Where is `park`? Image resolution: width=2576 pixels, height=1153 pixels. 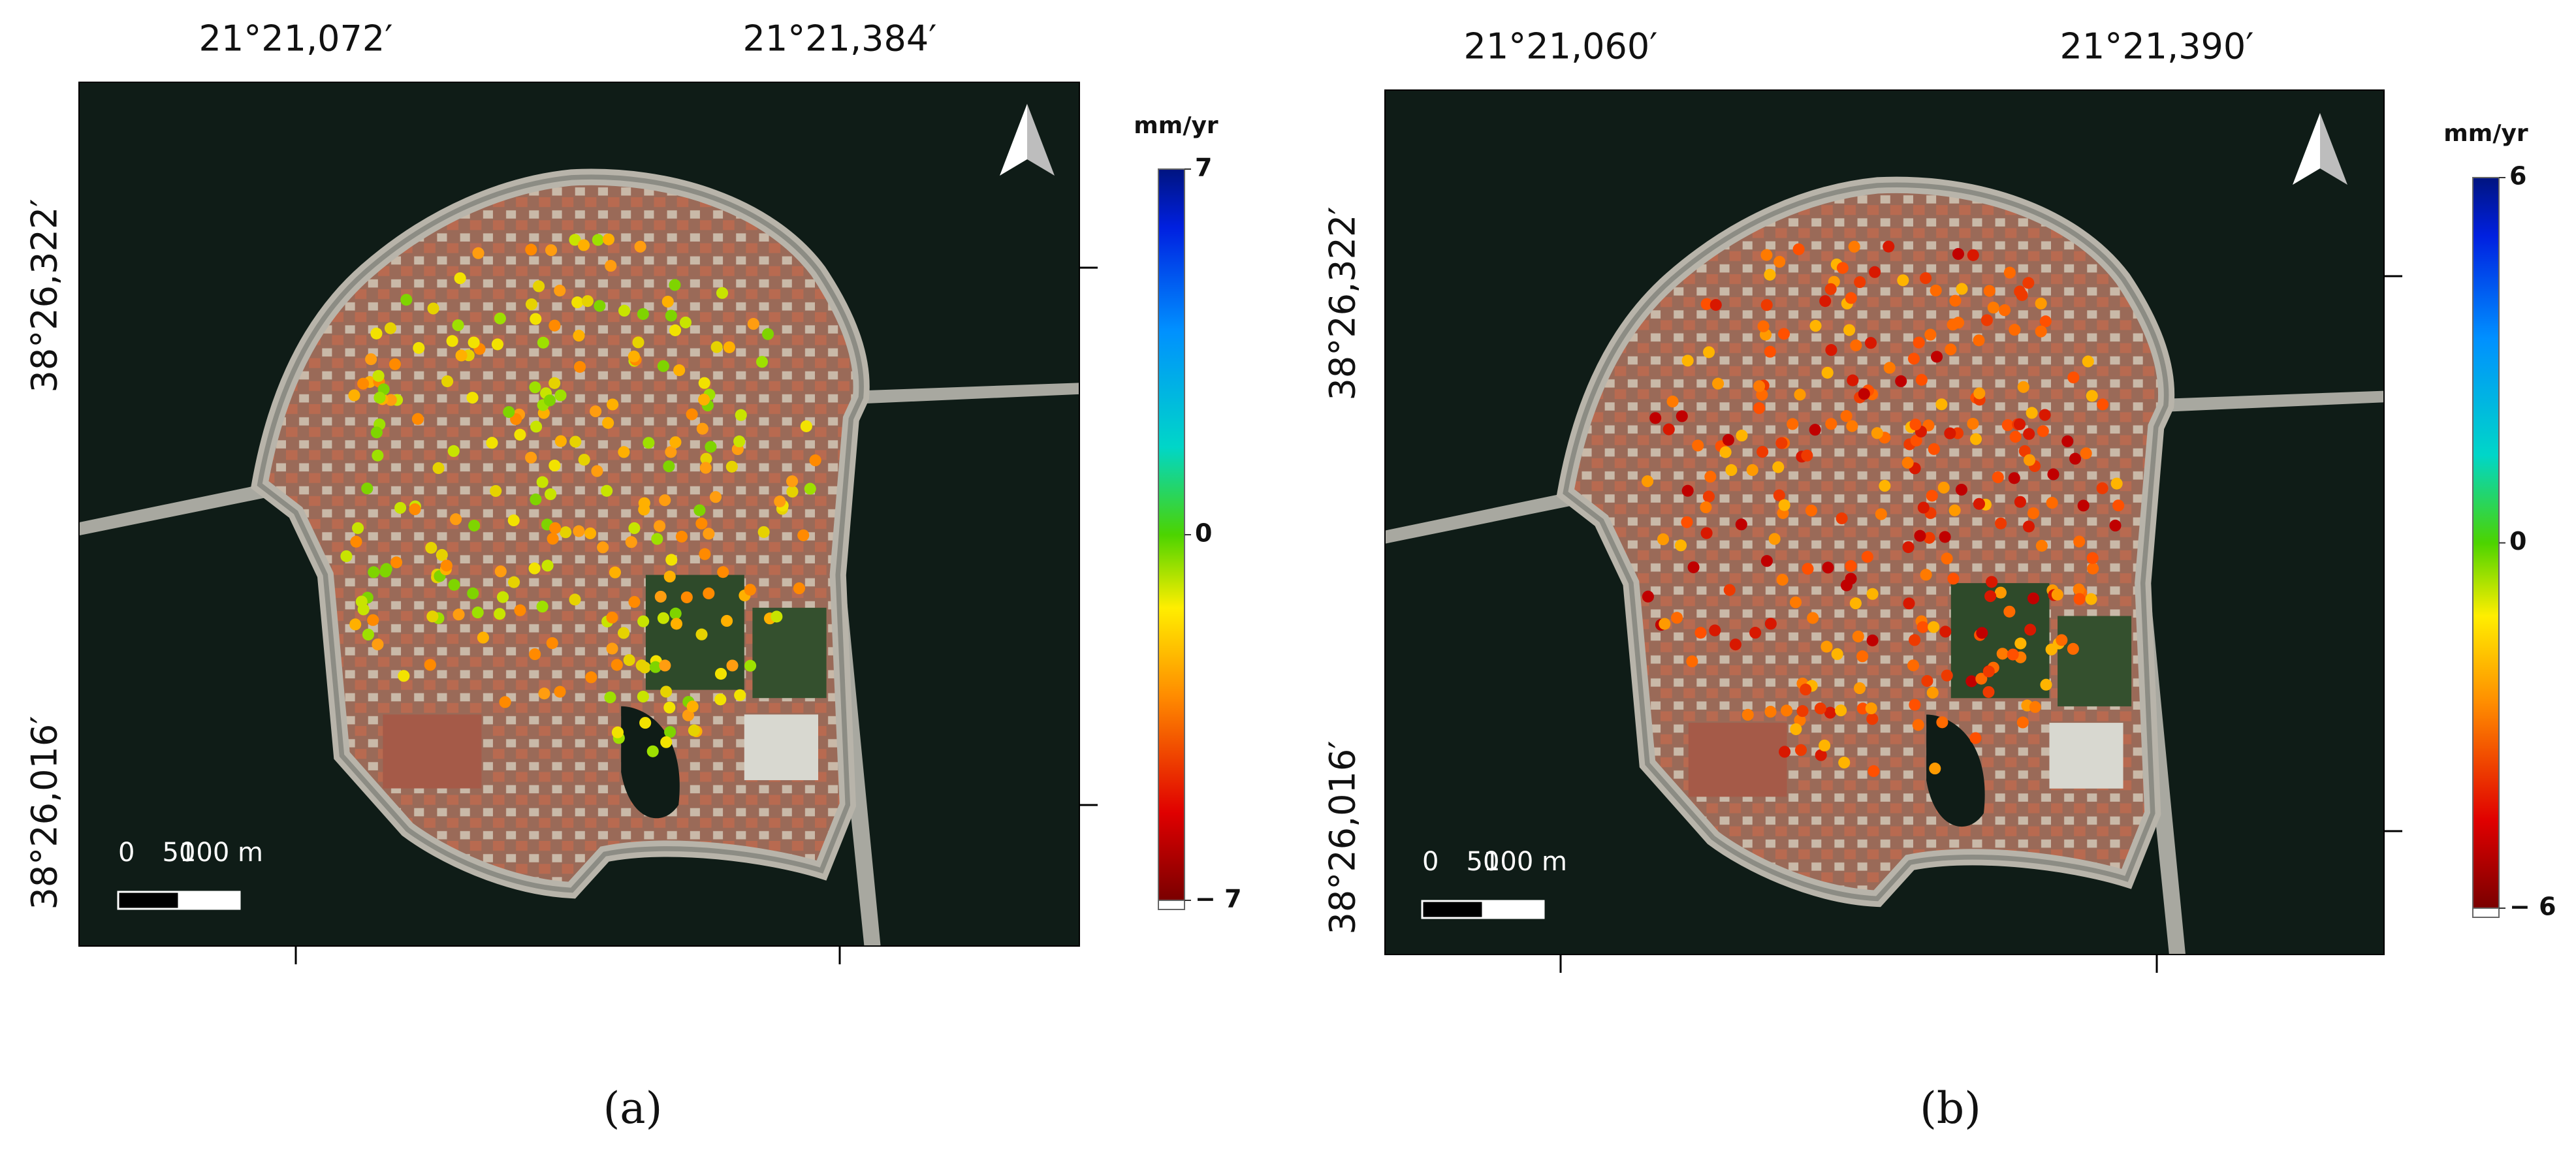 park is located at coordinates (2095, 661).